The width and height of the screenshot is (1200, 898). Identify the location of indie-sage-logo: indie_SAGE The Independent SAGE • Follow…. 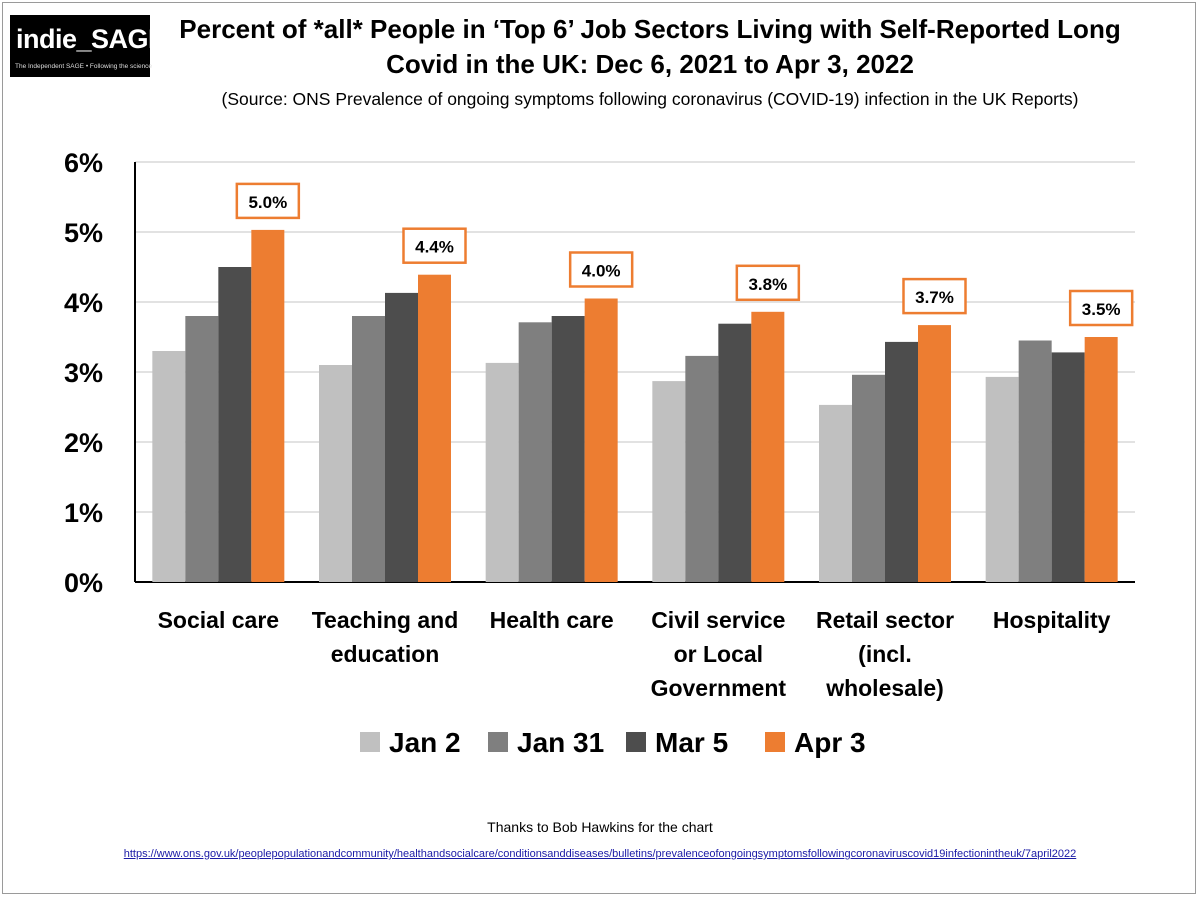
(88, 46).